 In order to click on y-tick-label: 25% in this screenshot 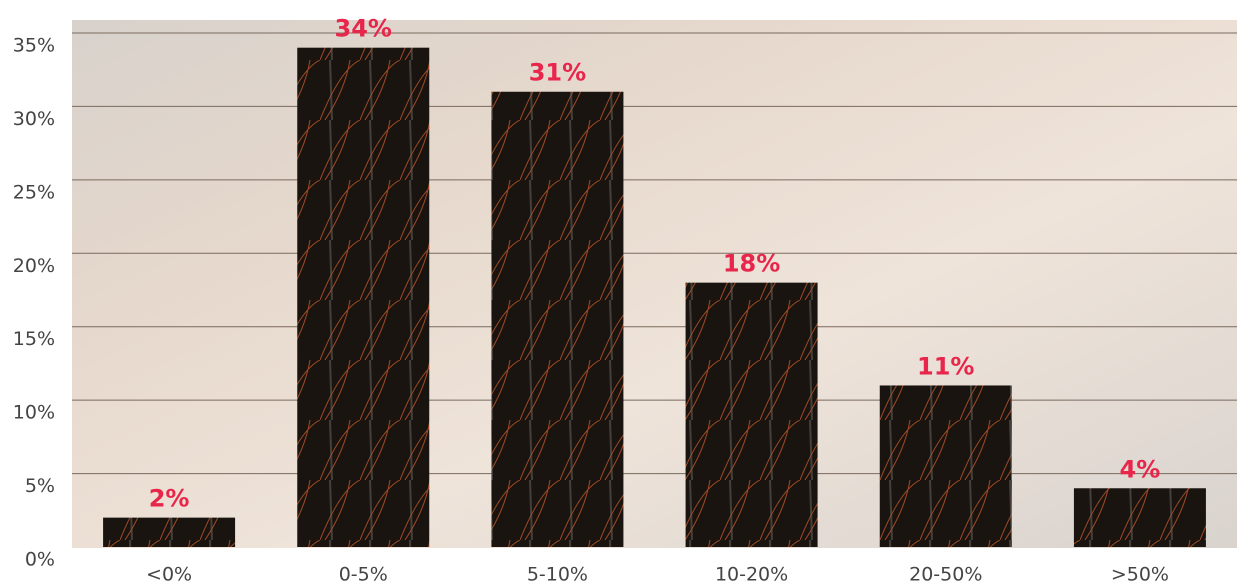, I will do `click(34, 192)`.